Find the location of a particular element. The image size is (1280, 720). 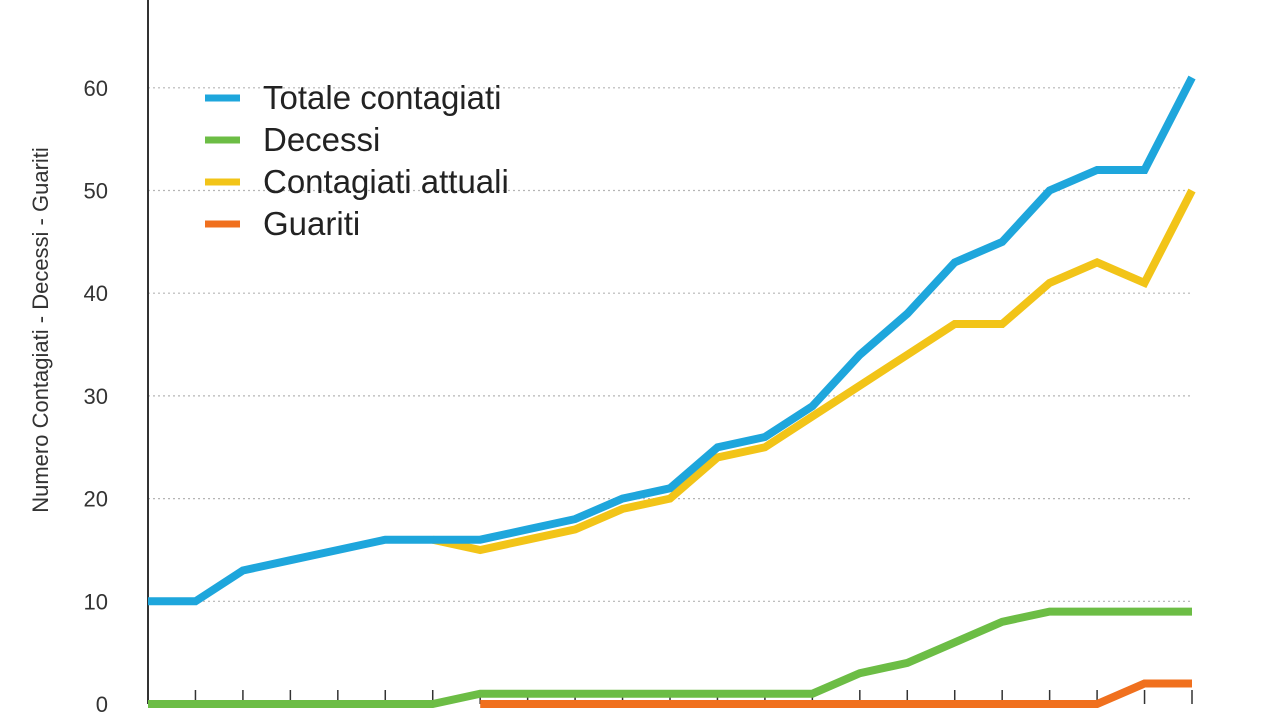

y-tick-label: 20 is located at coordinates (96, 499).